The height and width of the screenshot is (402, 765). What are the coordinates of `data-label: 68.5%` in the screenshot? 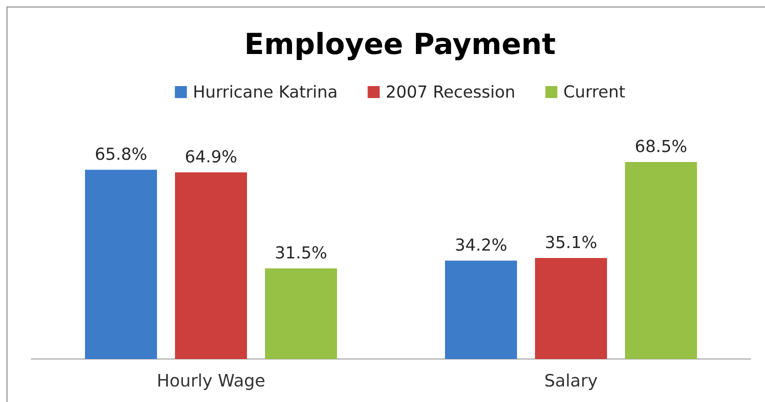 It's located at (661, 146).